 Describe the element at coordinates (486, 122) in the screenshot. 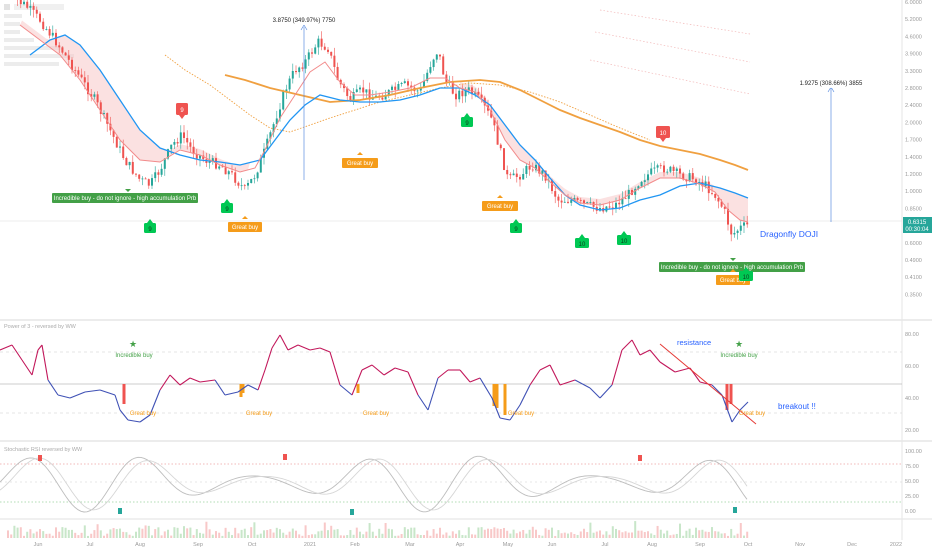

I see `ema-orange-line` at that location.